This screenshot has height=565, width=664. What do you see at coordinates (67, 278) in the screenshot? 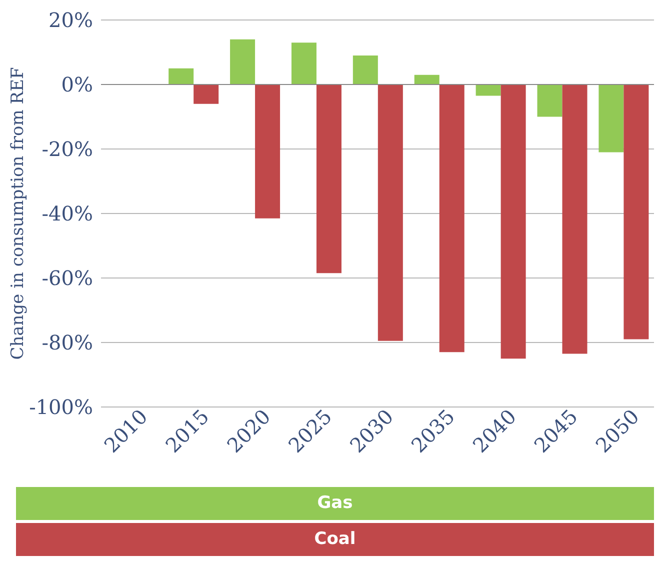
I see `y-tick-label: -60%` at bounding box center [67, 278].